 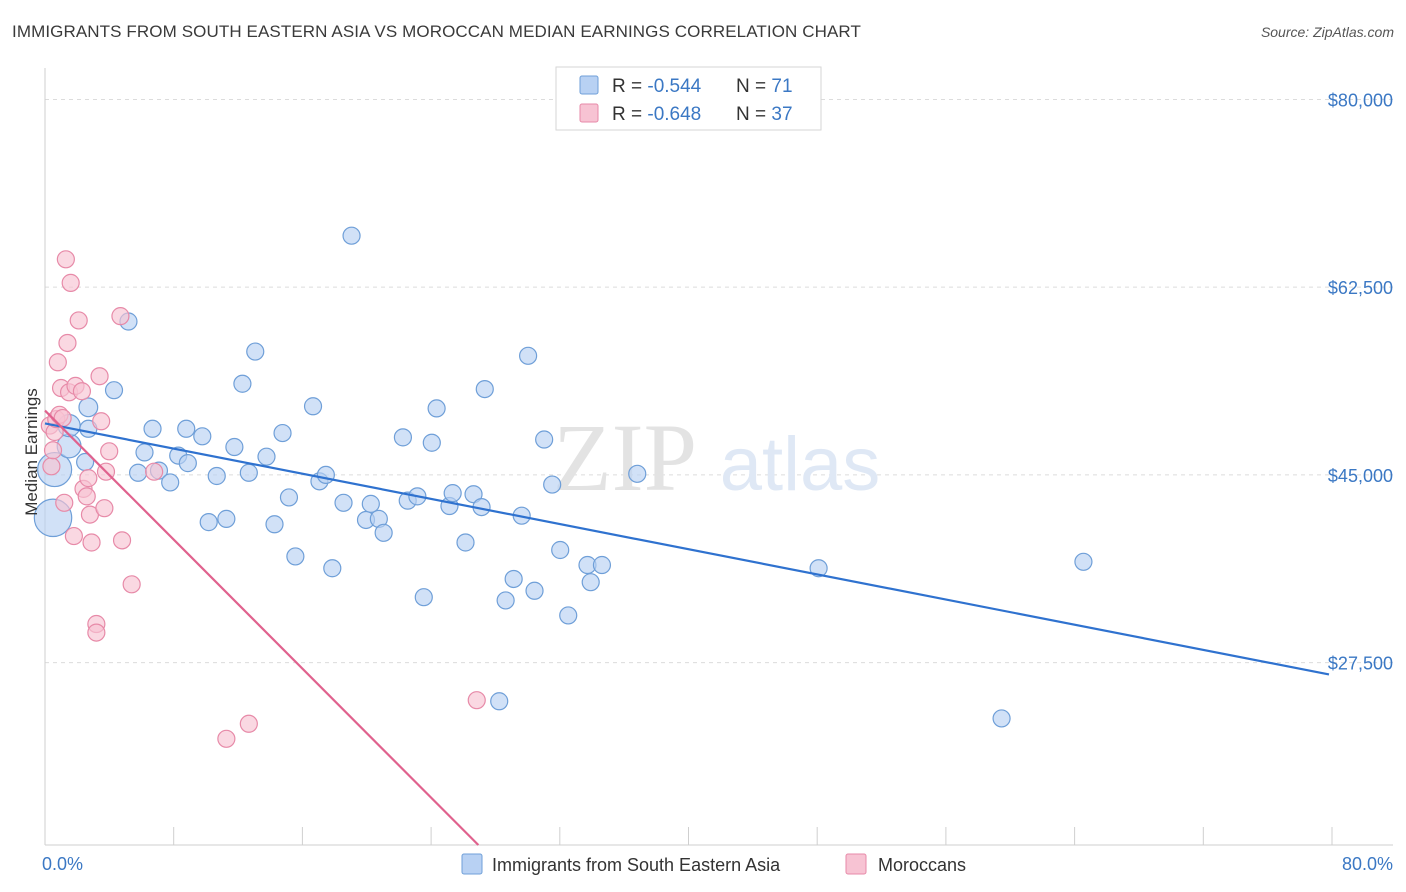 What do you see at coordinates (31, 452) in the screenshot?
I see `y-axis-label: Median Earnings` at bounding box center [31, 452].